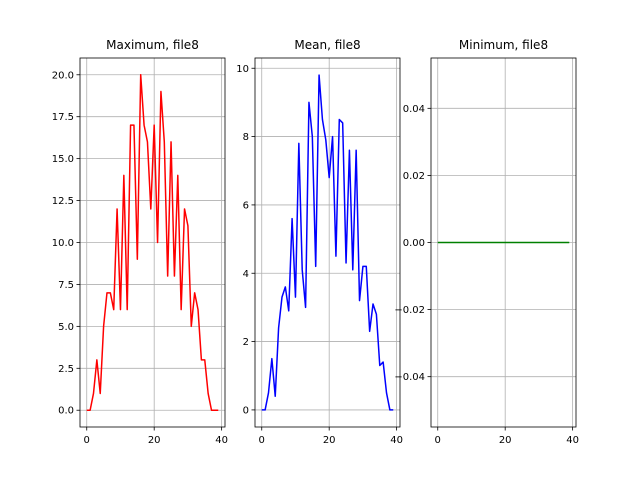 This screenshot has height=480, width=640. Describe the element at coordinates (409, 377) in the screenshot. I see `y-tick-label: −0.04` at that location.